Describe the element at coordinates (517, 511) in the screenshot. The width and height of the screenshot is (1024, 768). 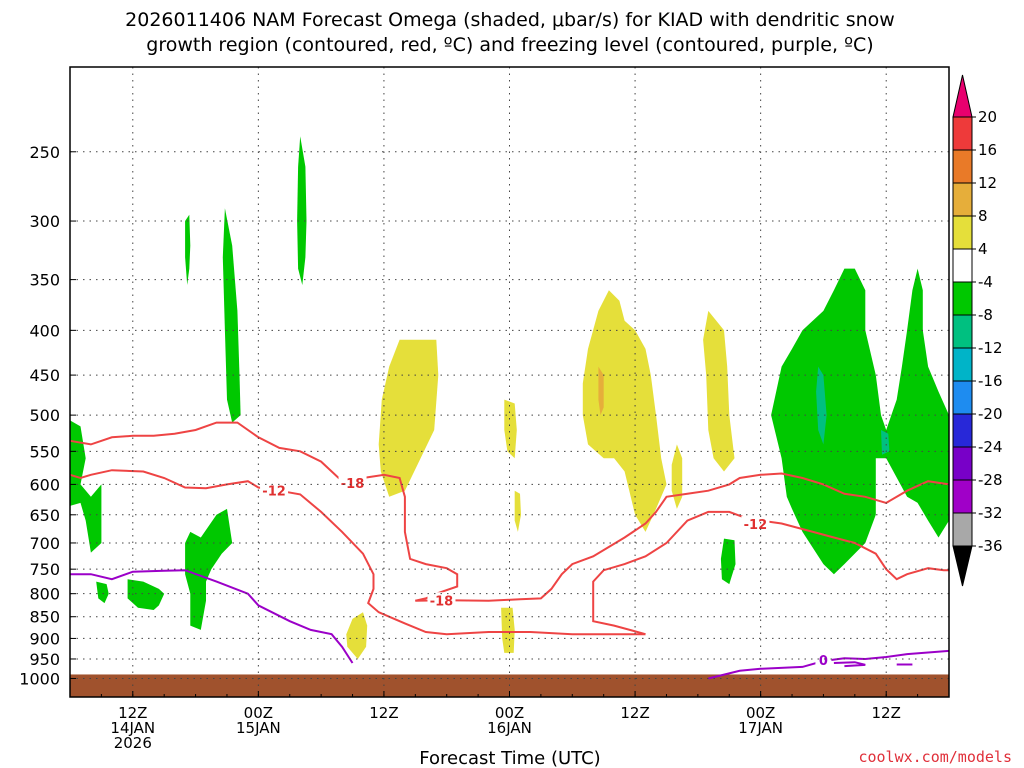
I see `omega-region-y6` at that location.